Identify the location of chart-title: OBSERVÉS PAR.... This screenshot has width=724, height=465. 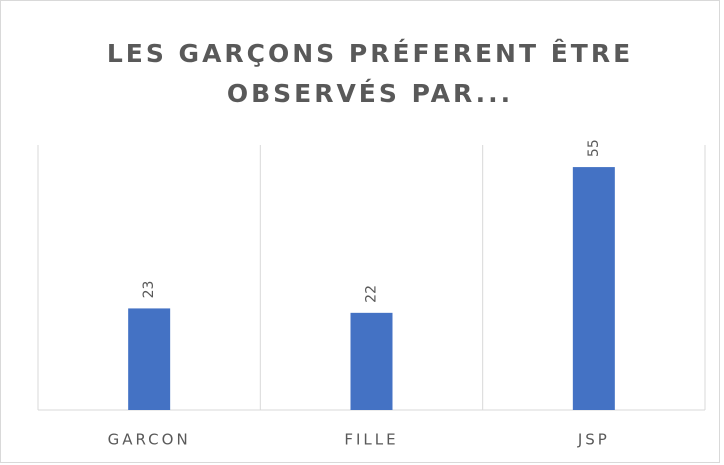
(370, 93).